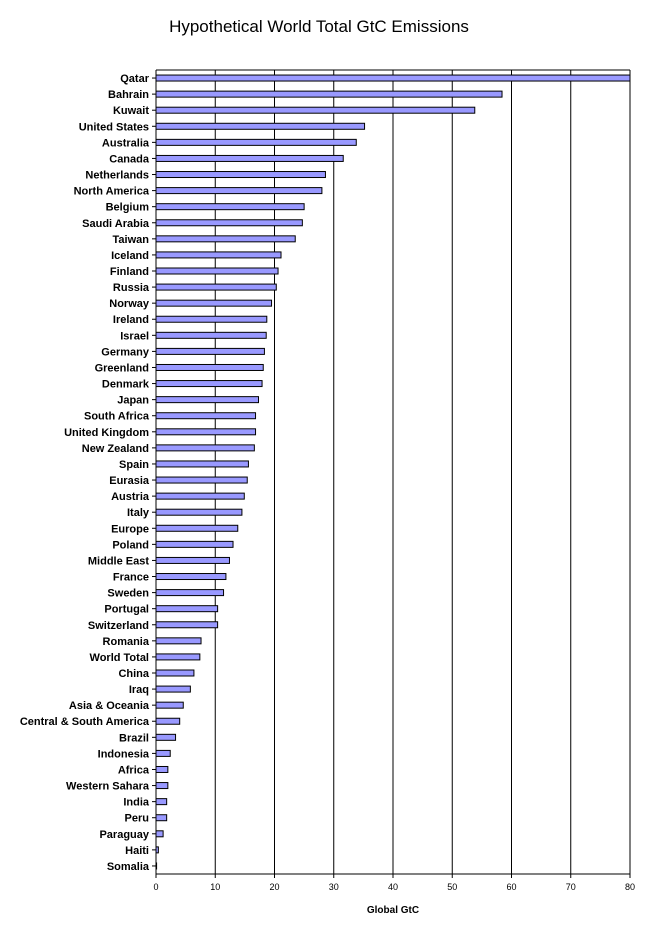 This screenshot has width=651, height=927. Describe the element at coordinates (137, 851) in the screenshot. I see `category-label: Haiti` at that location.